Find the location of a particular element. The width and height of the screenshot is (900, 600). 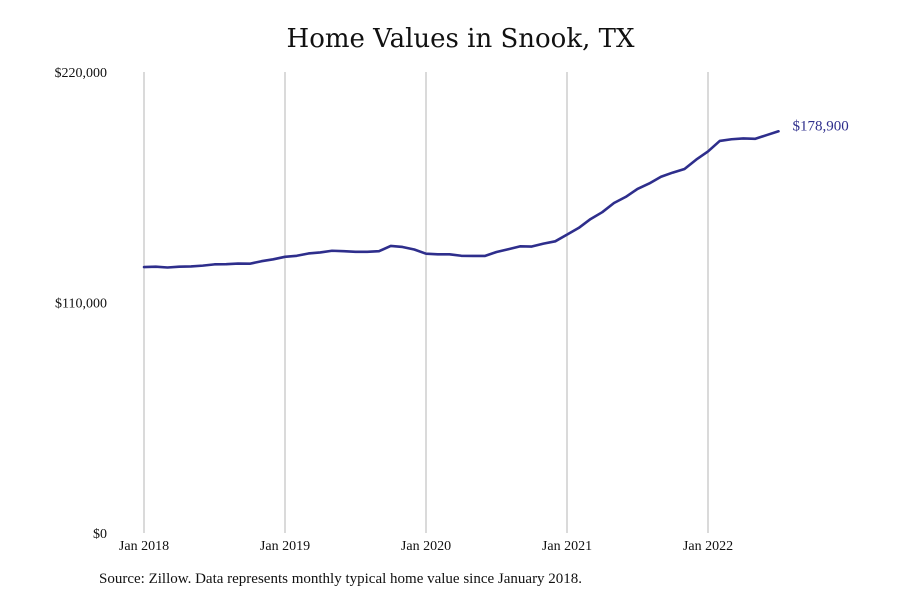

chart-title: Home Values in Snook, TX is located at coordinates (460, 39).